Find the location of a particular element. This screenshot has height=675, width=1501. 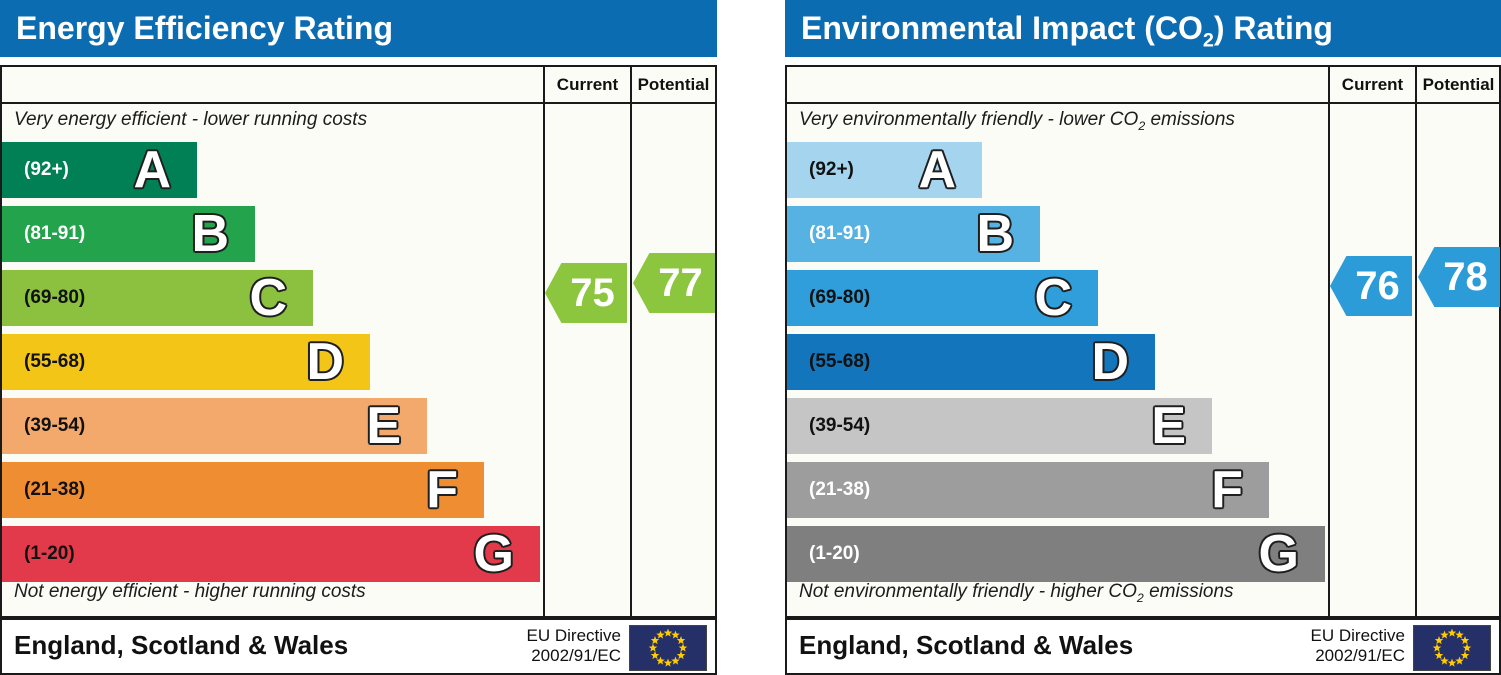

energy-efficiency-title: Energy Efficiency Rating is located at coordinates (358, 28).